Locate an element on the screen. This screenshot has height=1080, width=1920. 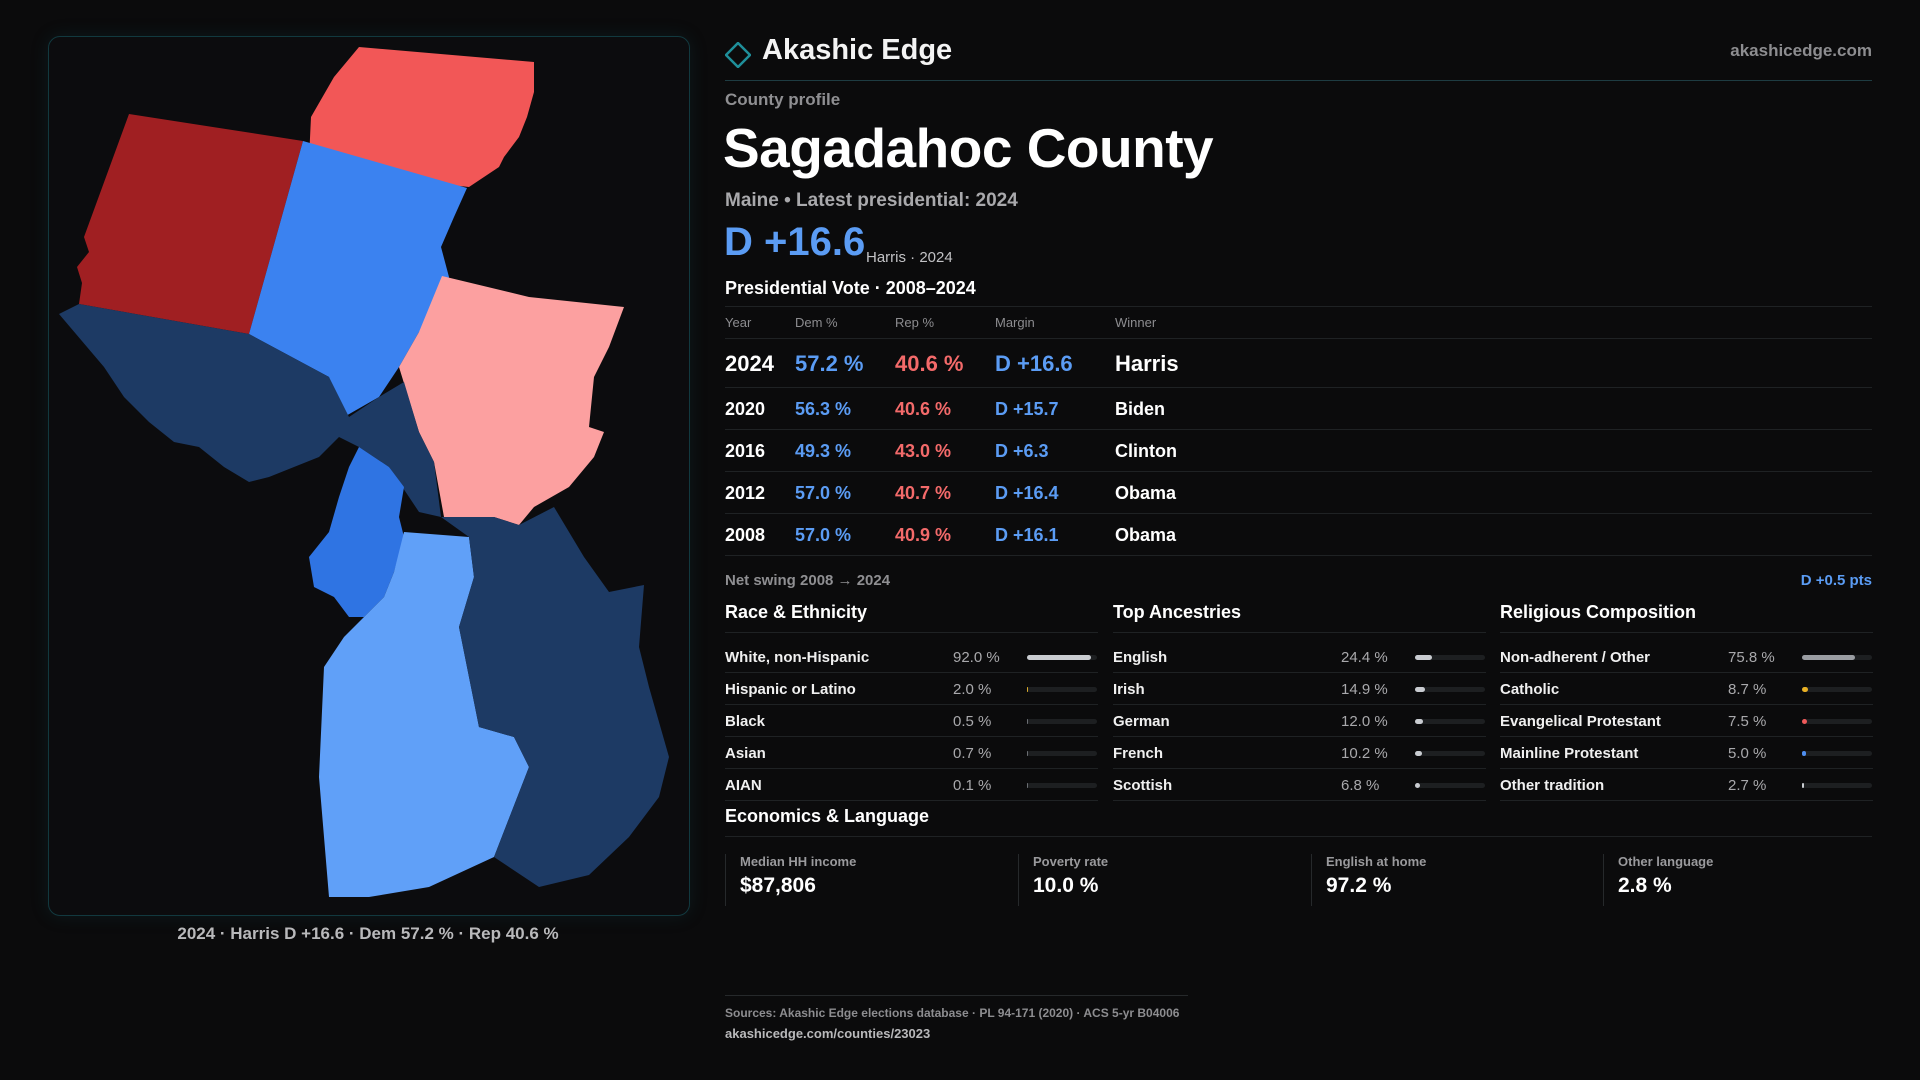
list-item: Non-adherent / Other 75.8 % is located at coordinates (1686, 657).